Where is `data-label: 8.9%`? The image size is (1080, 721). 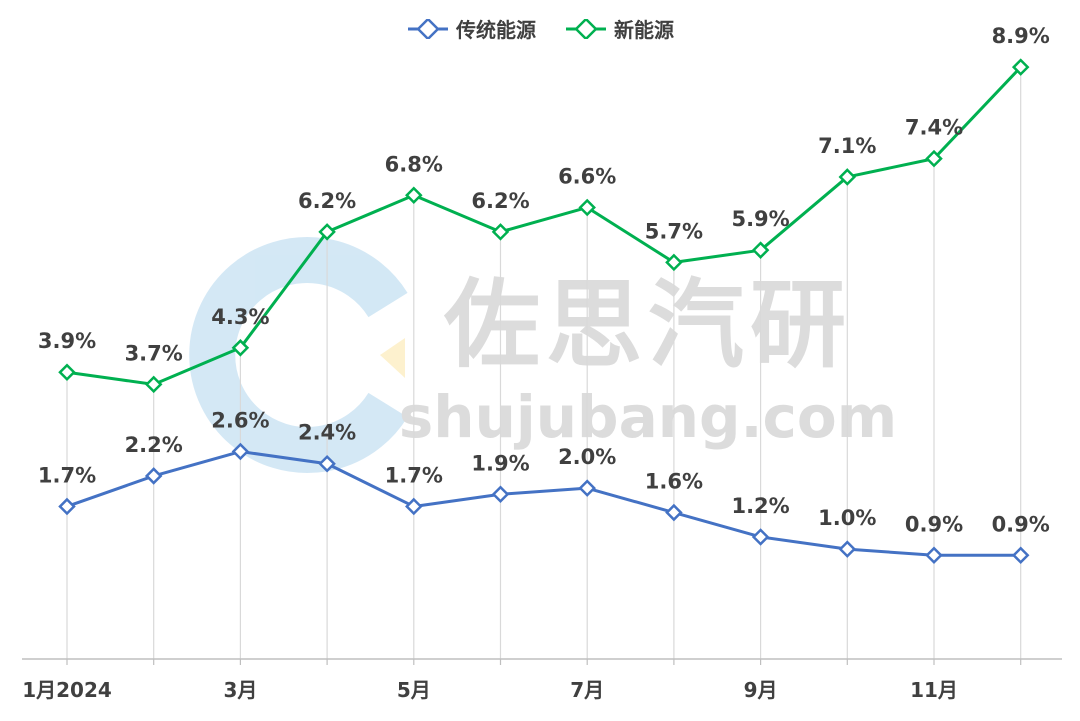 data-label: 8.9% is located at coordinates (1021, 36).